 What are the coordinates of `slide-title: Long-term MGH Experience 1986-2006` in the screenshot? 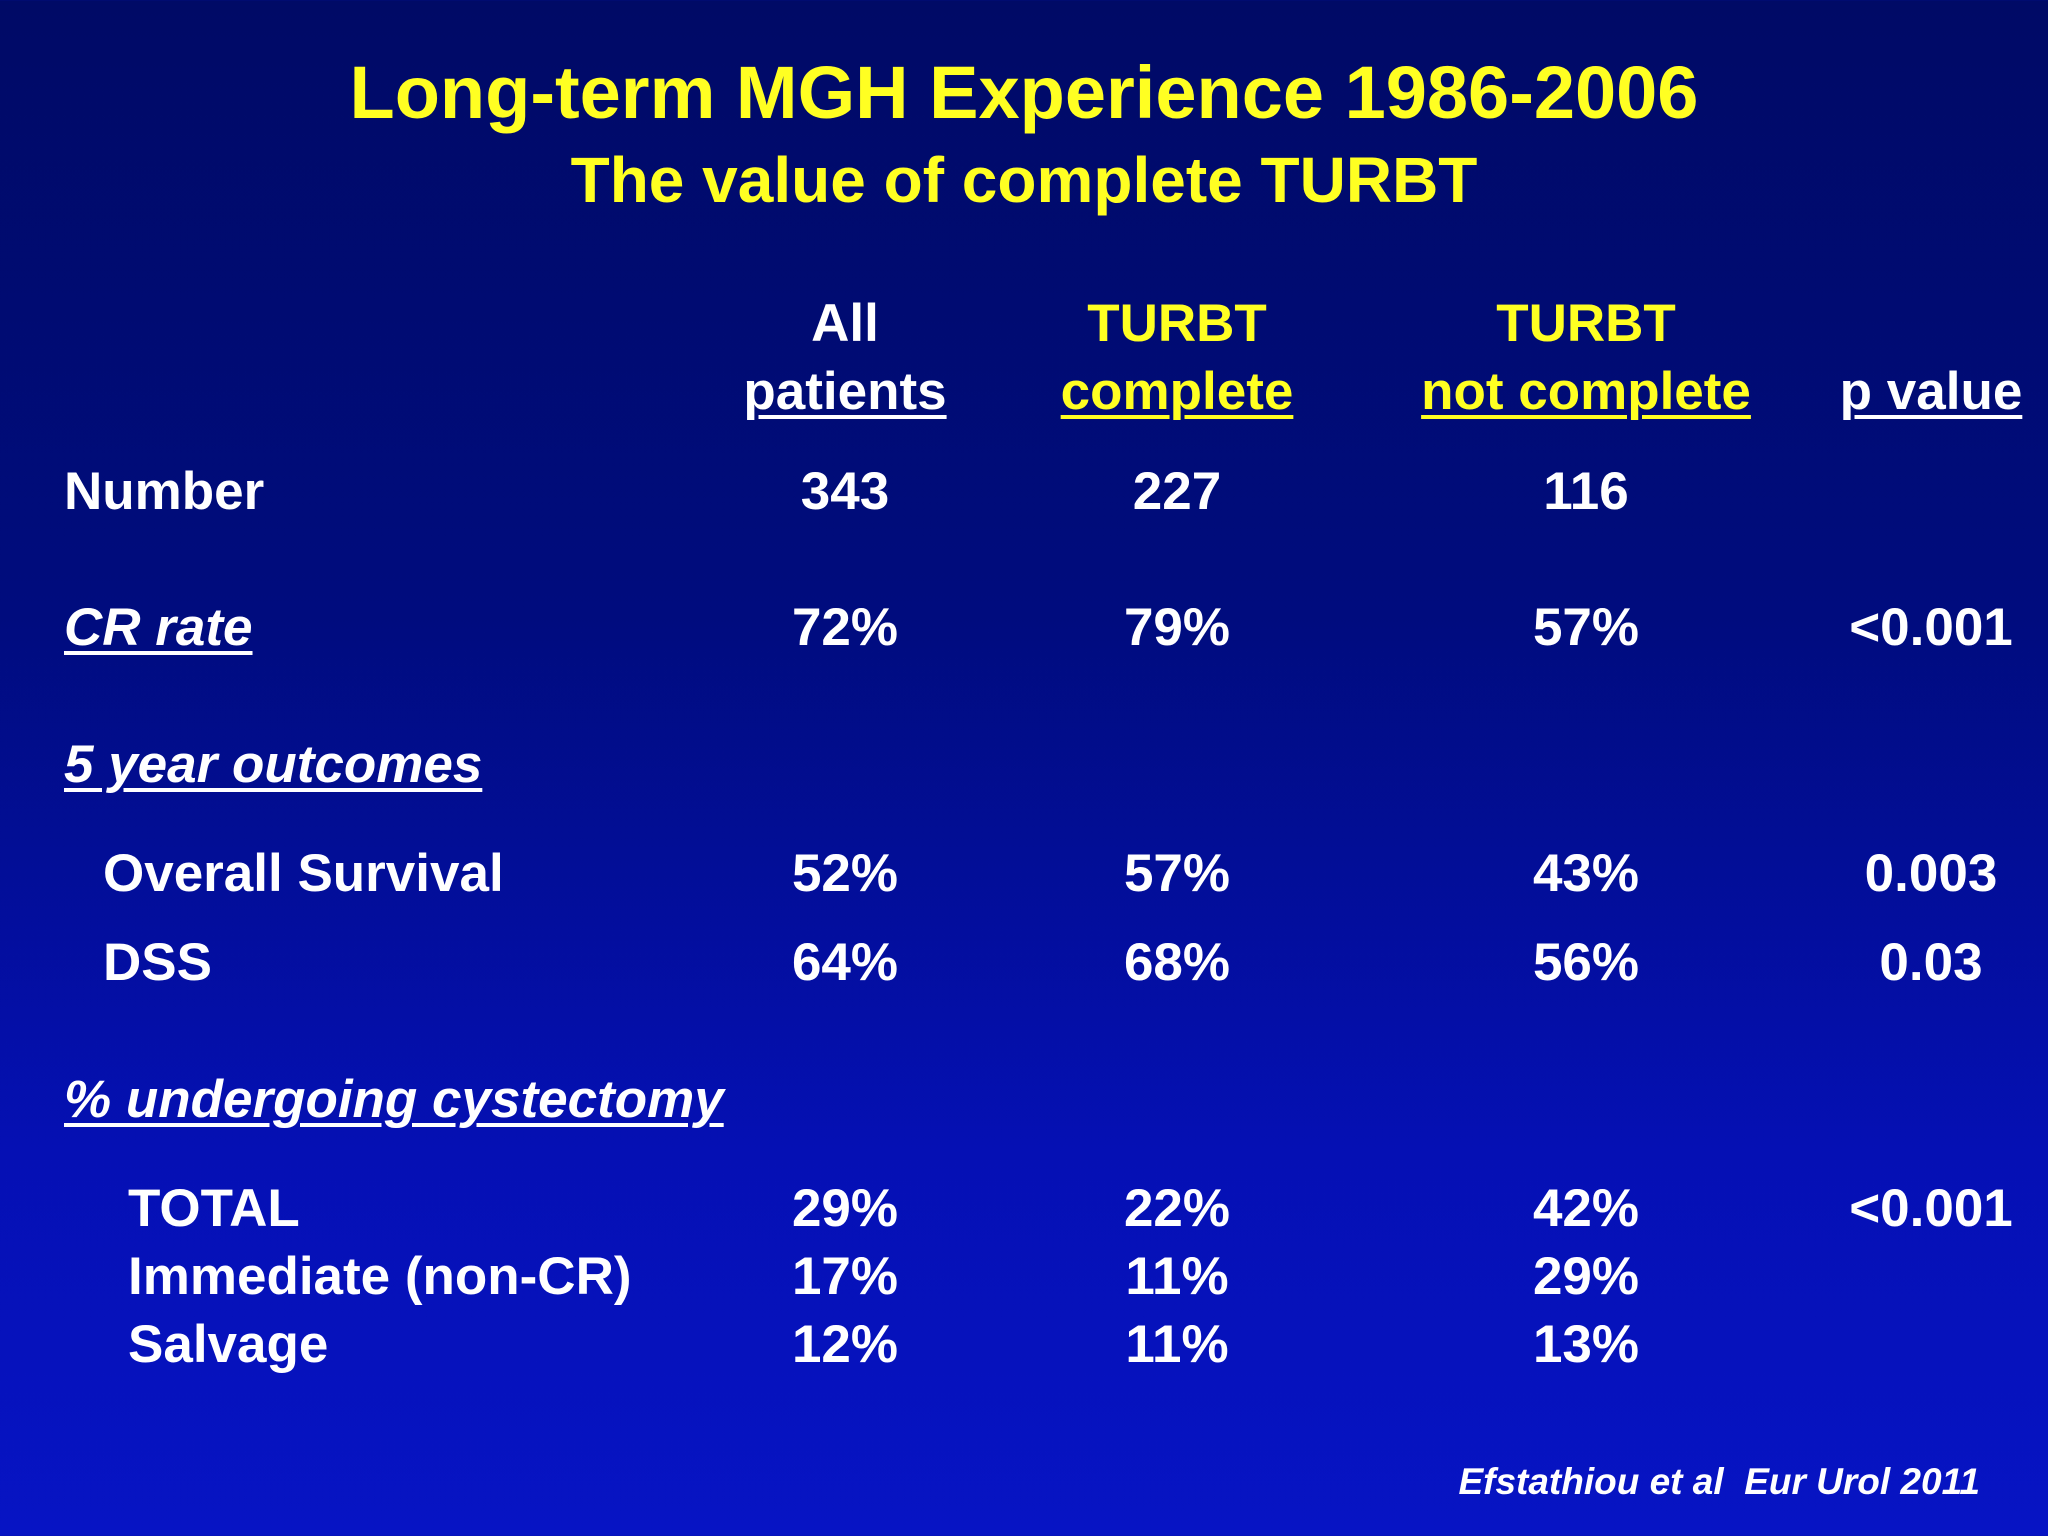 It's located at (1024, 92).